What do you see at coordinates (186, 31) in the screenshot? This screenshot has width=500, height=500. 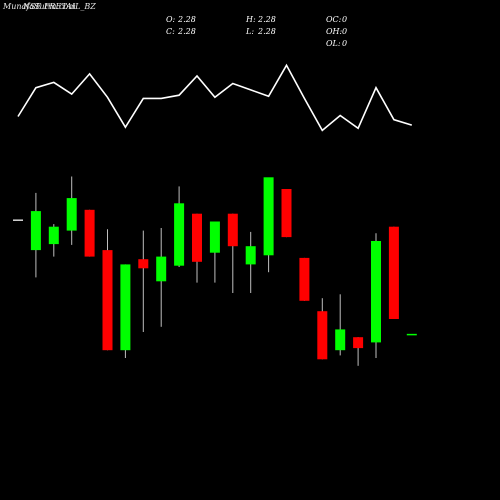 I see `close-value: 2.28` at bounding box center [186, 31].